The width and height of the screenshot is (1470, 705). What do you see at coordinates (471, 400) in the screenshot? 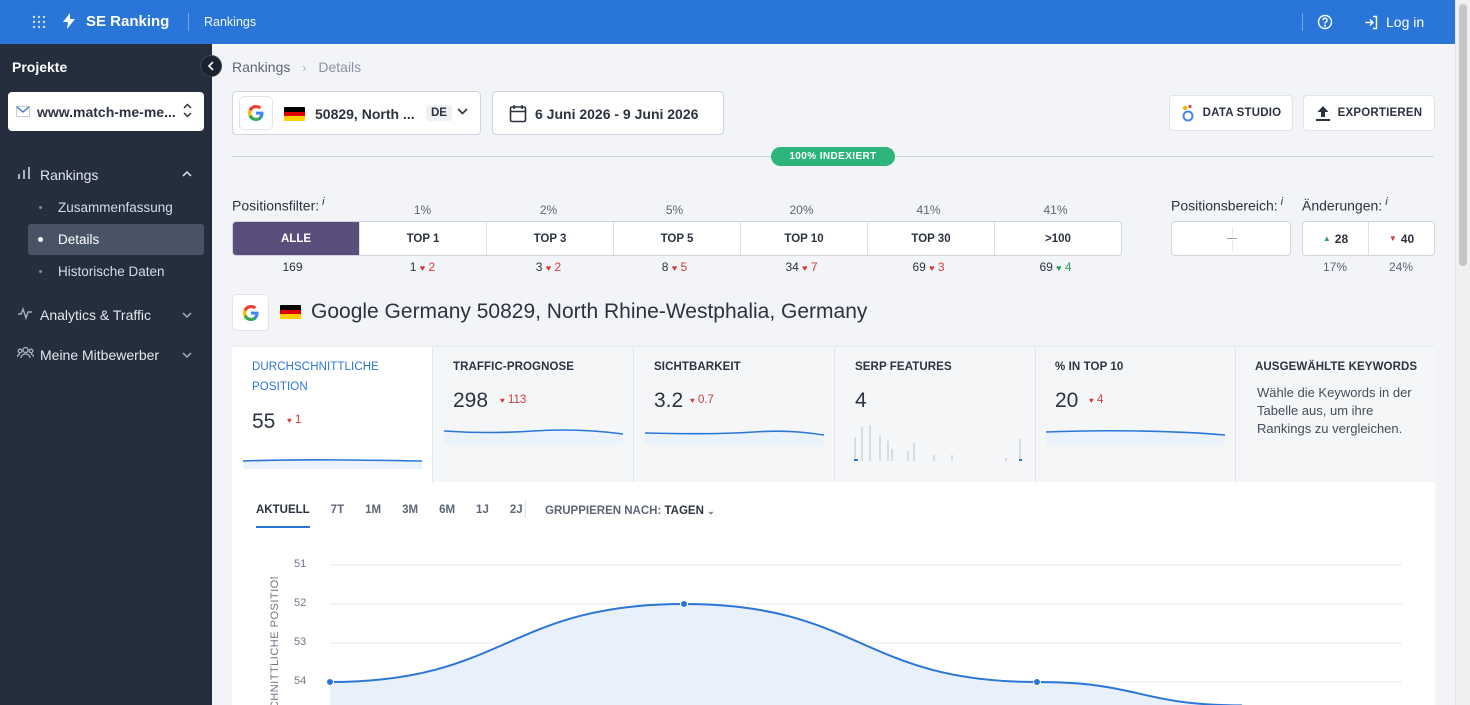
I see `metric-value: 298` at bounding box center [471, 400].